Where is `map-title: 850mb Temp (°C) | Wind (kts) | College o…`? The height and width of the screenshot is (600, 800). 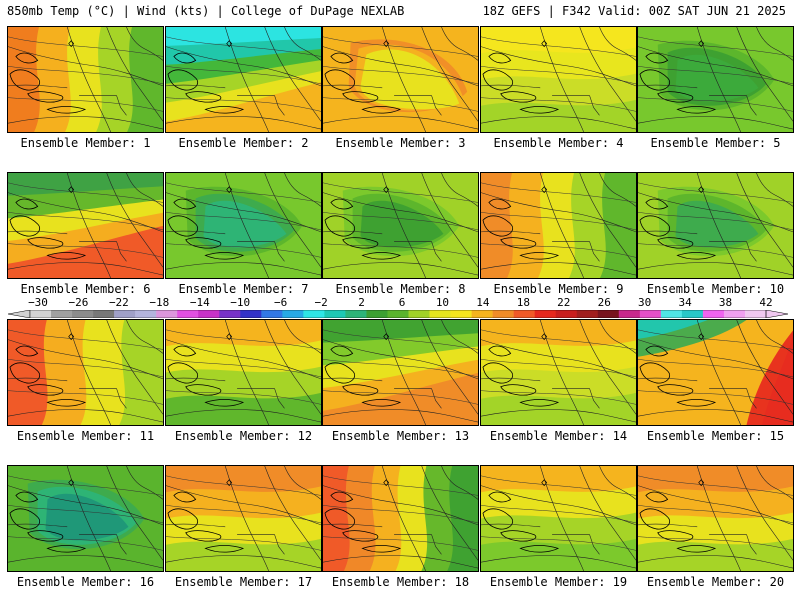
map-title: 850mb Temp (°C) | Wind (kts) | College o… is located at coordinates (206, 11).